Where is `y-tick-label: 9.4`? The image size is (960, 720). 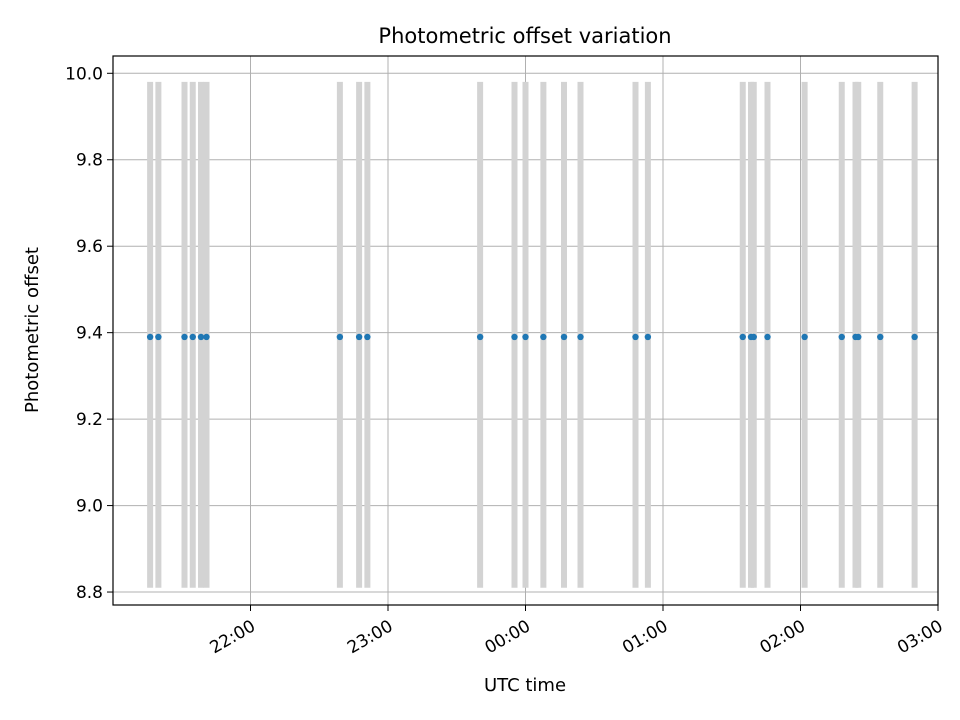 y-tick-label: 9.4 is located at coordinates (89, 334).